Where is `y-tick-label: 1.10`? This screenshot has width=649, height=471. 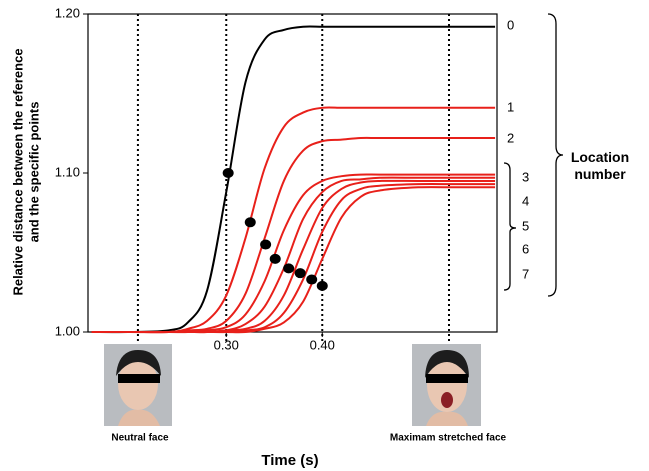
y-tick-label: 1.10 is located at coordinates (67, 171).